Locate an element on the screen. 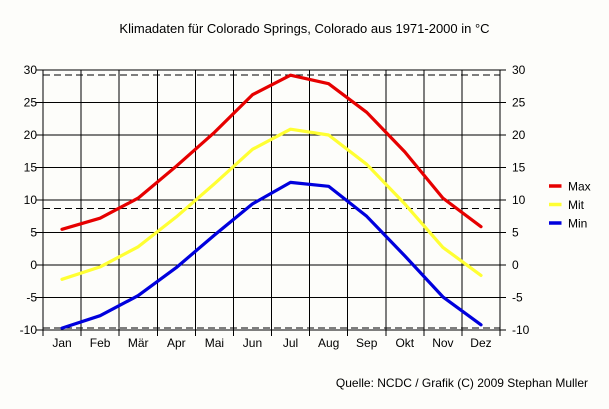  y-axis-labels-right: -10 -5 0 5 10 15 20 25 30 is located at coordinates (521, 200).